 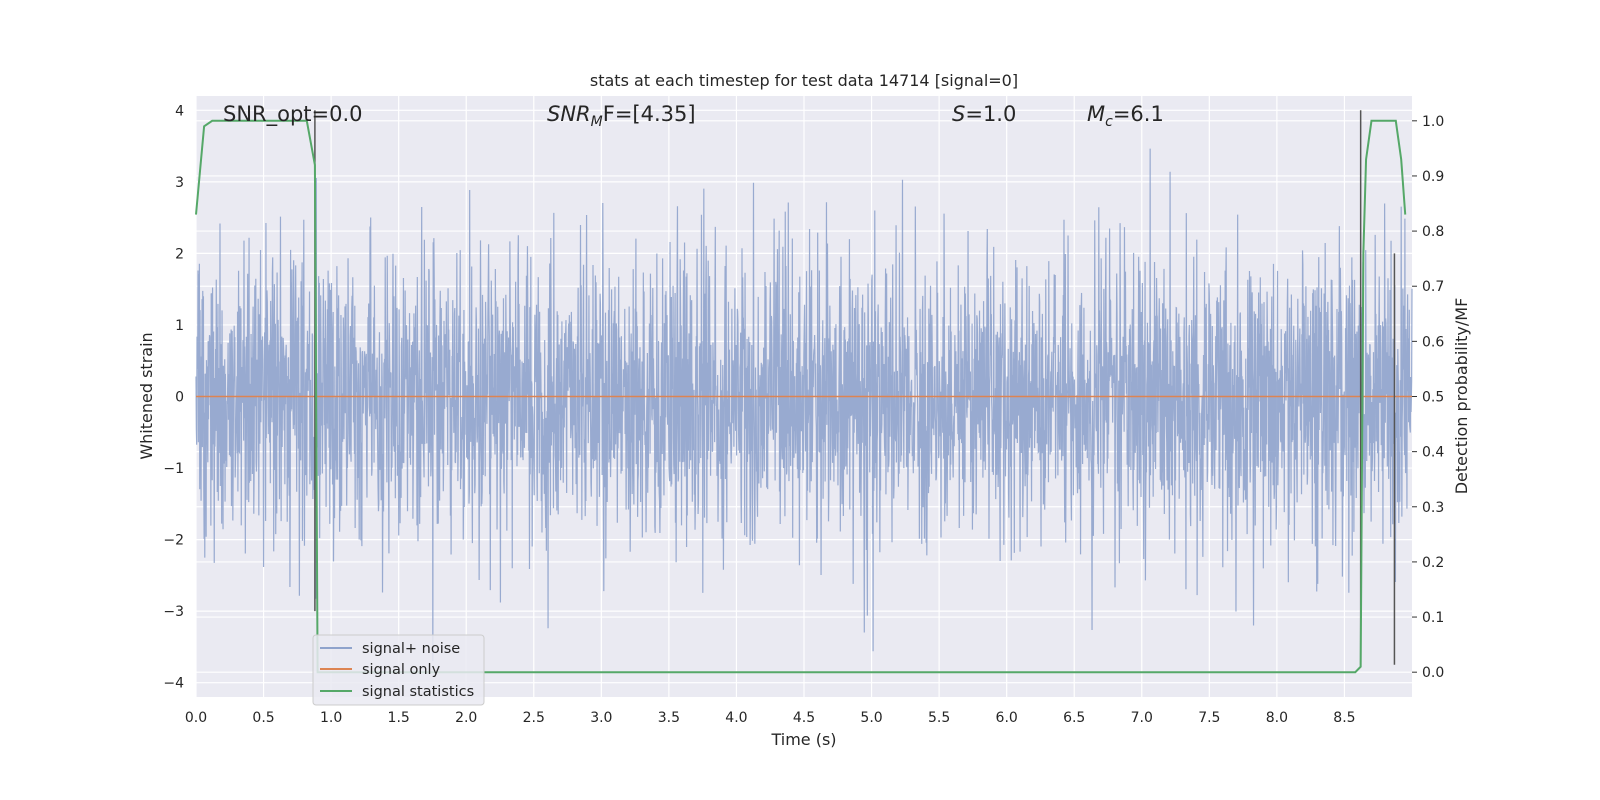 I want to click on y-right-tick-label: 0.5, so click(x=1433, y=398).